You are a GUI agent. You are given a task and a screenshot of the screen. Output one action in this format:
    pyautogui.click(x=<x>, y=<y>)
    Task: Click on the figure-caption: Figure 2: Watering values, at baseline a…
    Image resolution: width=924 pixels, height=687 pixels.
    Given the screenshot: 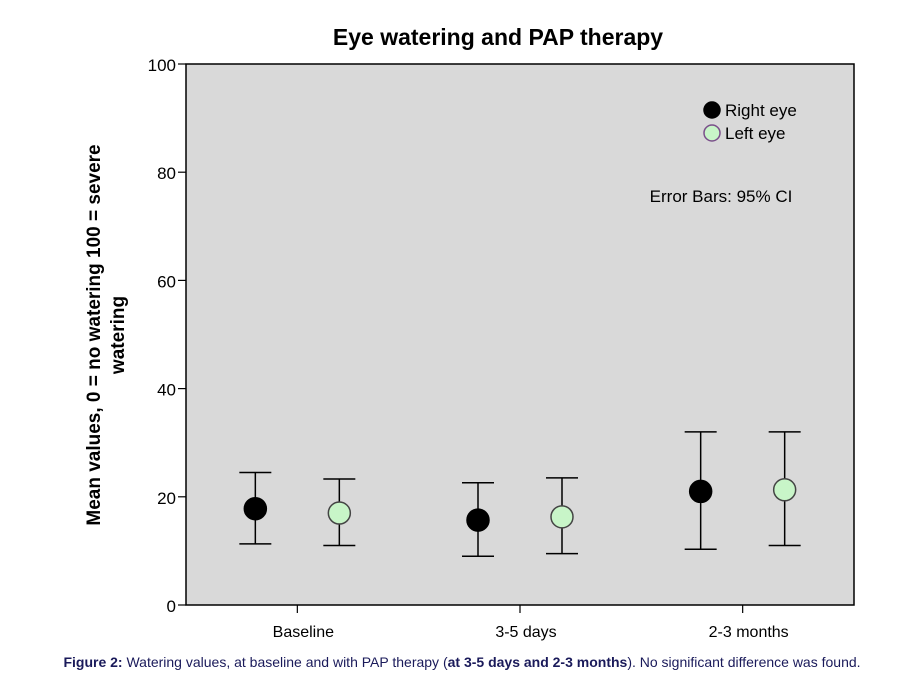 What is the action you would take?
    pyautogui.click(x=462, y=662)
    